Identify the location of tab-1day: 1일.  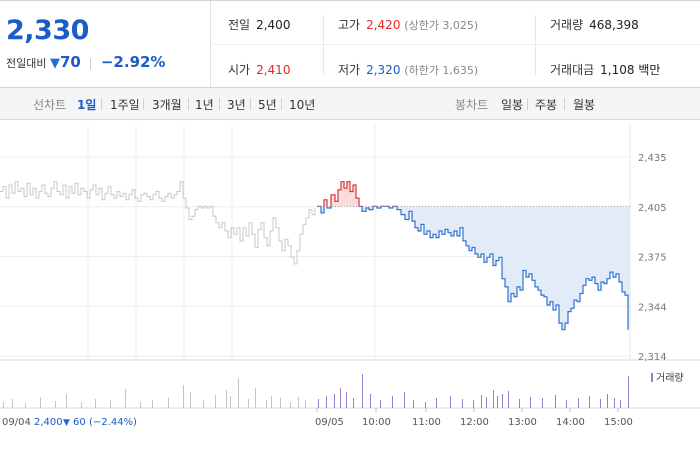
(87, 105).